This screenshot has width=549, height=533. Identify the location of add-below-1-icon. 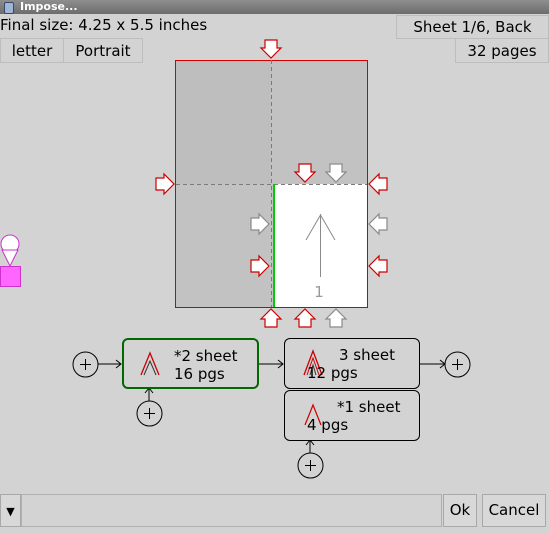
(149, 413).